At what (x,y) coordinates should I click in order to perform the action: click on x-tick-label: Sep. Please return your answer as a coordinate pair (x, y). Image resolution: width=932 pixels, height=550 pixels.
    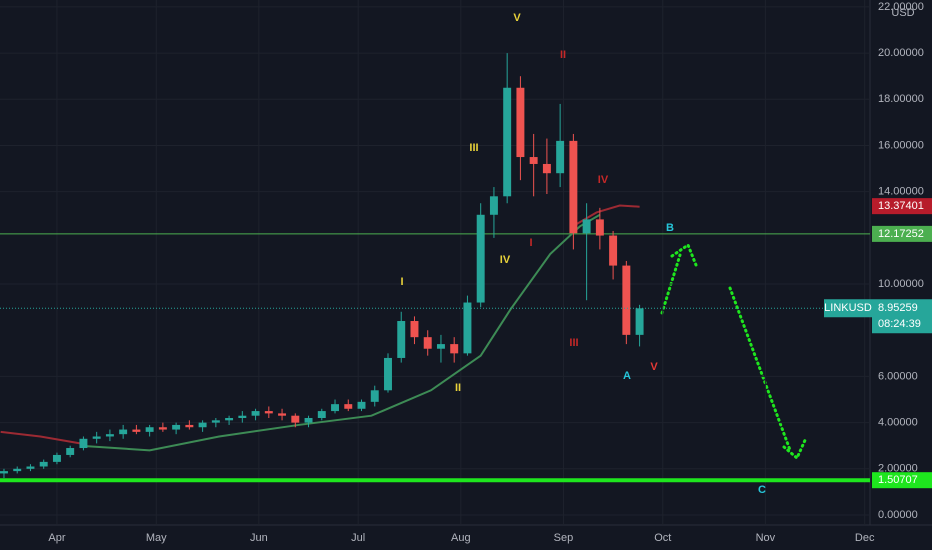
    Looking at the image, I should click on (564, 538).